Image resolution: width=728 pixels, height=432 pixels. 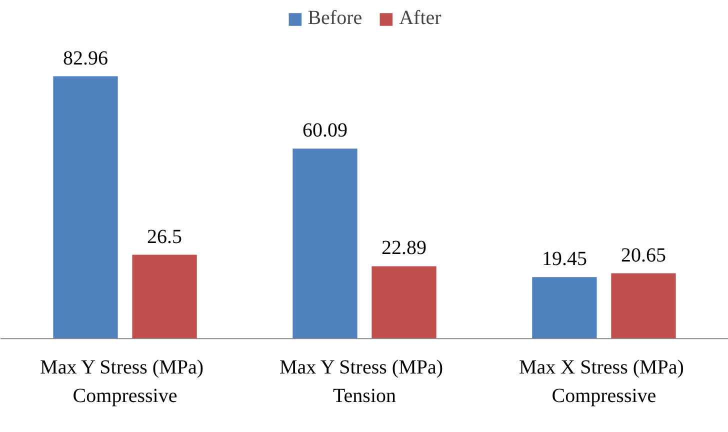 I want to click on legend-label: Before, so click(x=335, y=18).